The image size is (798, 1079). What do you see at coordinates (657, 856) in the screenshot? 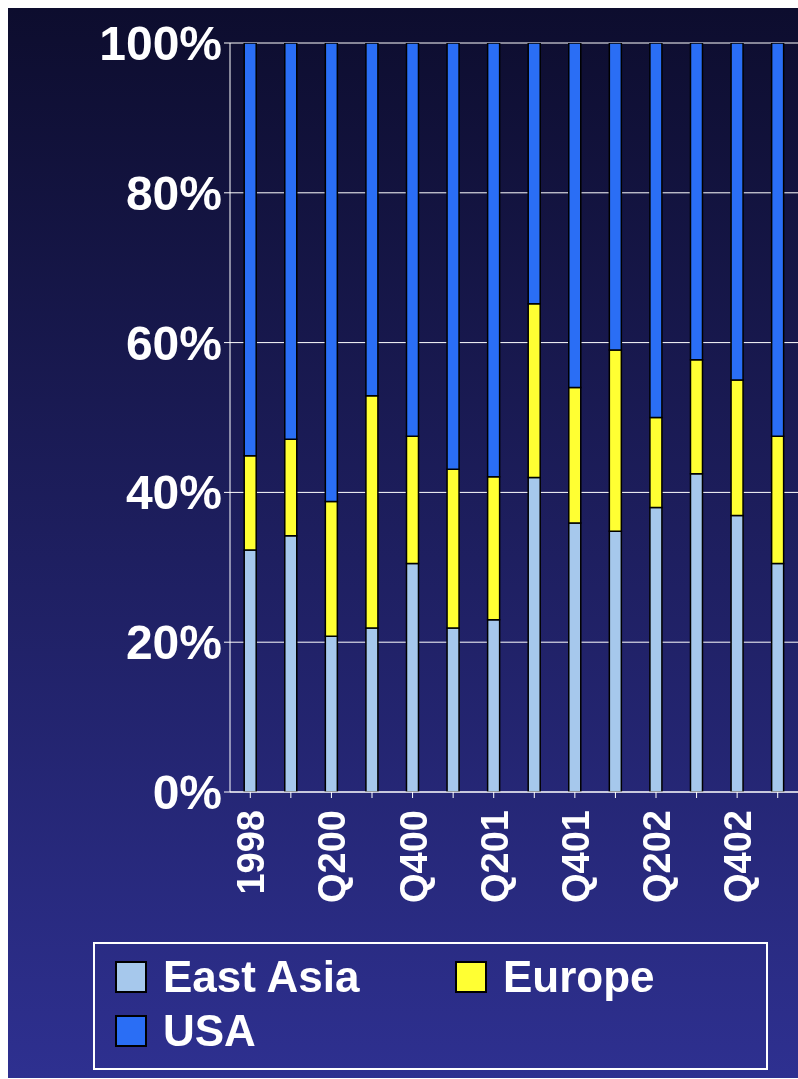
I see `x-tick-label: Q202` at bounding box center [657, 856].